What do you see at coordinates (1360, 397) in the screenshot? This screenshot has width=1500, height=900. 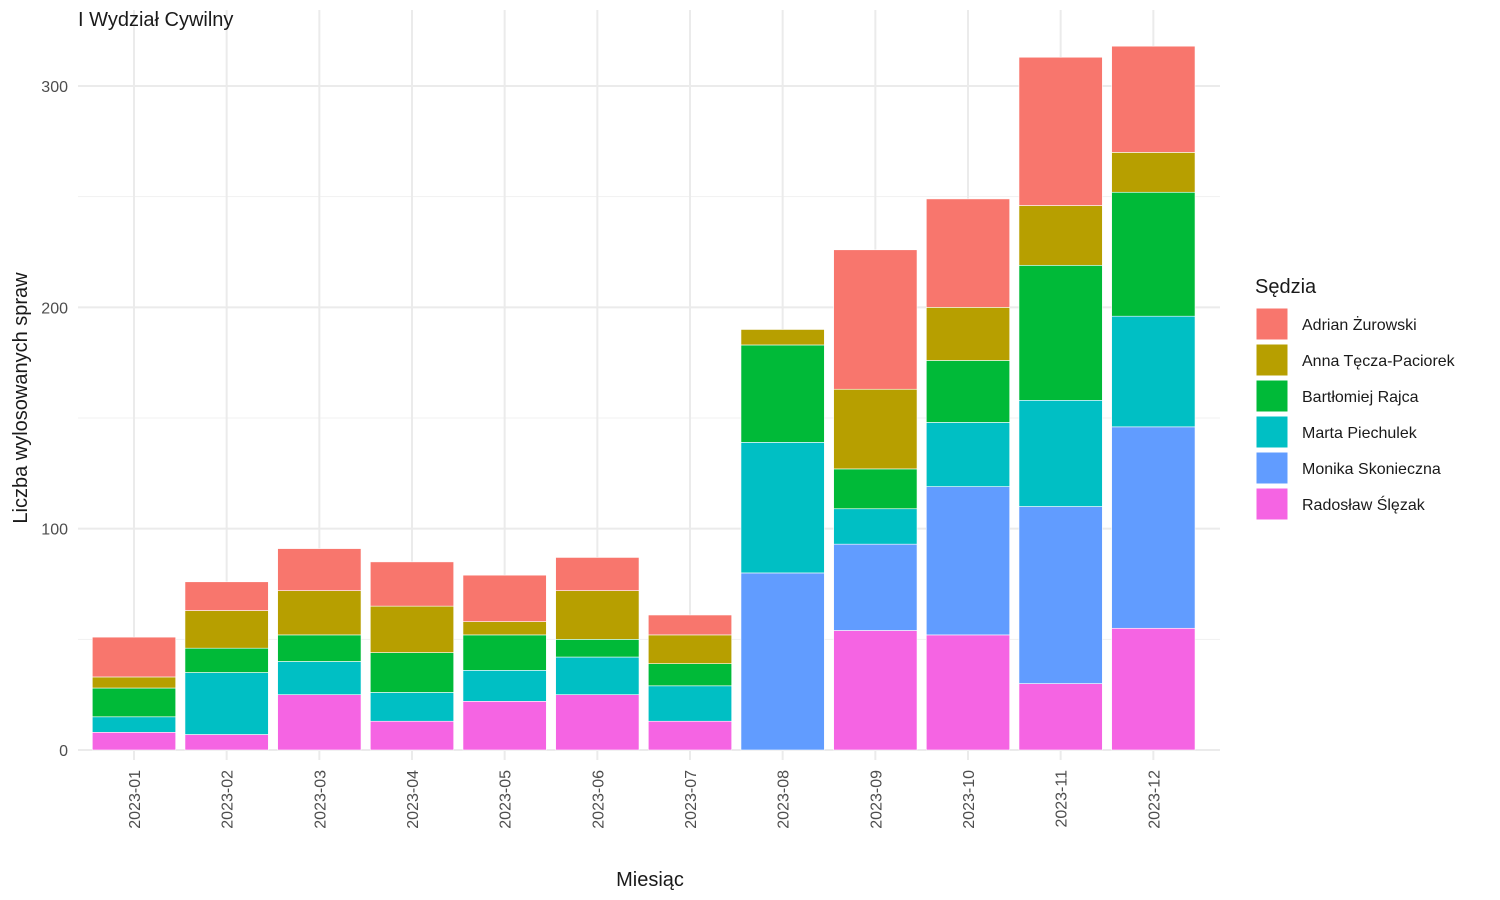 I see `legend-label: Bartłomiej Rajca` at bounding box center [1360, 397].